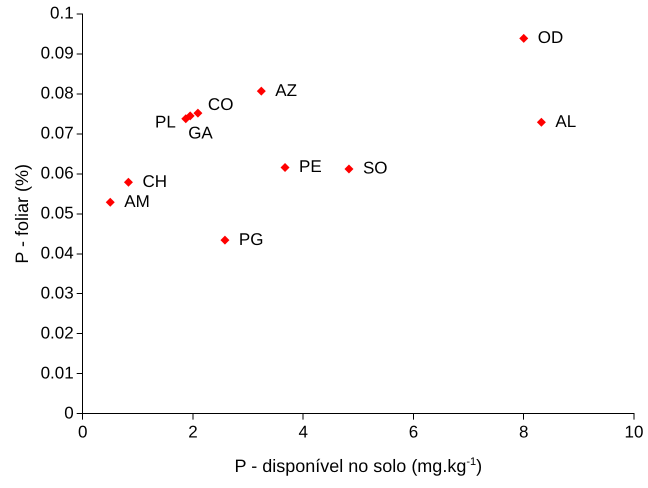 This screenshot has width=648, height=488. What do you see at coordinates (57, 292) in the screenshot?
I see `y-tick-label: 0.03` at bounding box center [57, 292].